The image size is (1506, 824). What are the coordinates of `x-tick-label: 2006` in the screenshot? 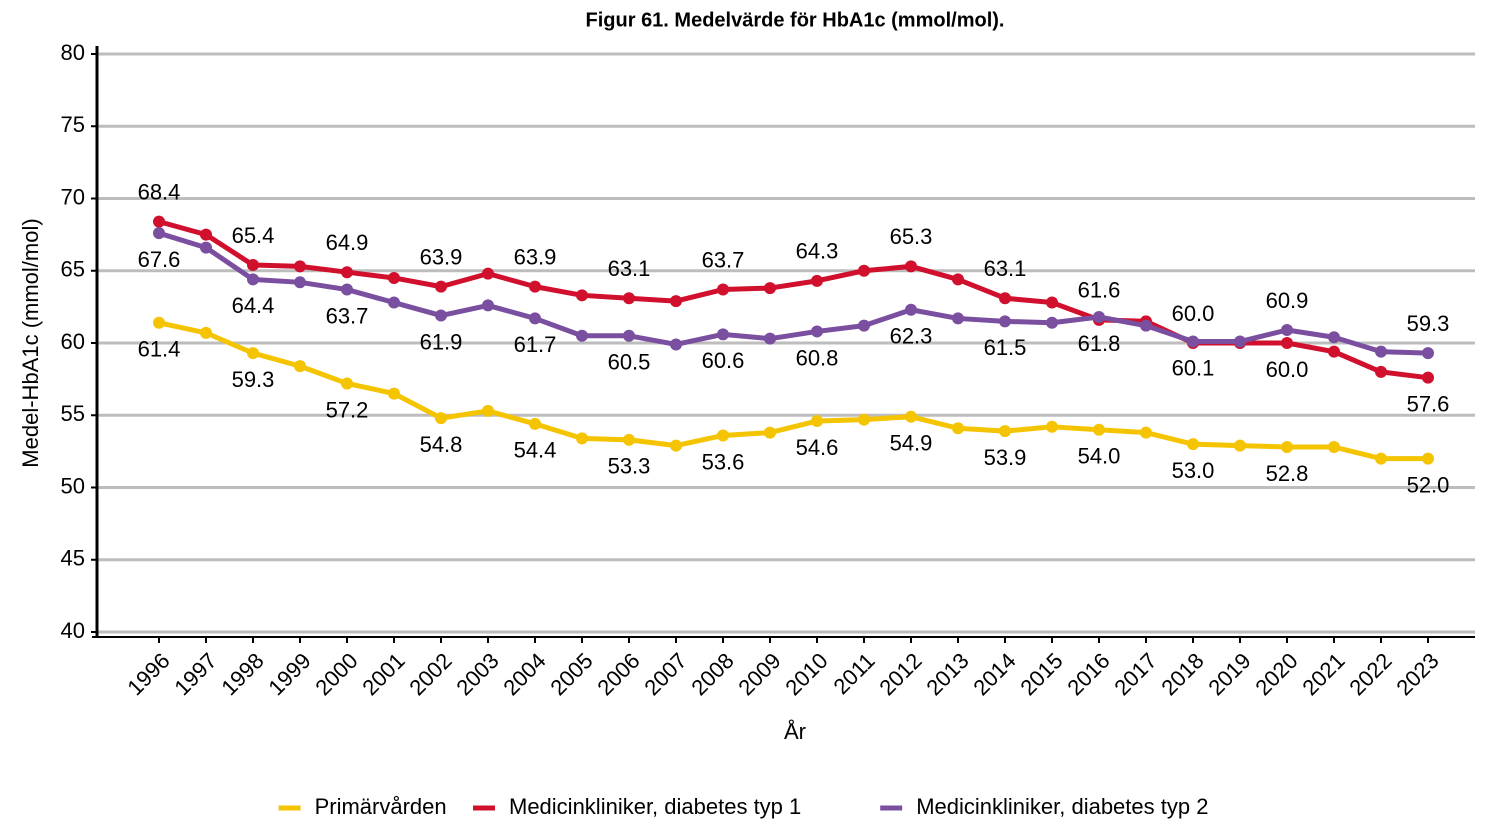 It's located at (618, 674).